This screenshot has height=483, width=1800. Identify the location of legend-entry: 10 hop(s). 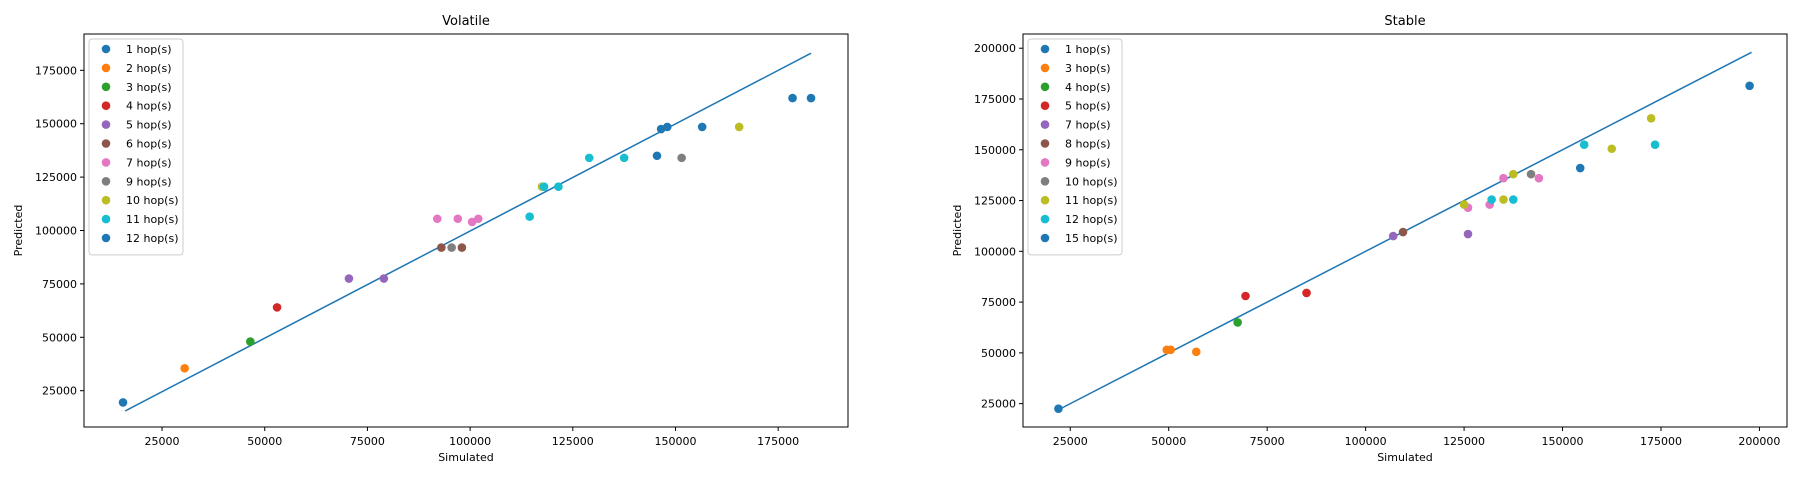
(152, 200).